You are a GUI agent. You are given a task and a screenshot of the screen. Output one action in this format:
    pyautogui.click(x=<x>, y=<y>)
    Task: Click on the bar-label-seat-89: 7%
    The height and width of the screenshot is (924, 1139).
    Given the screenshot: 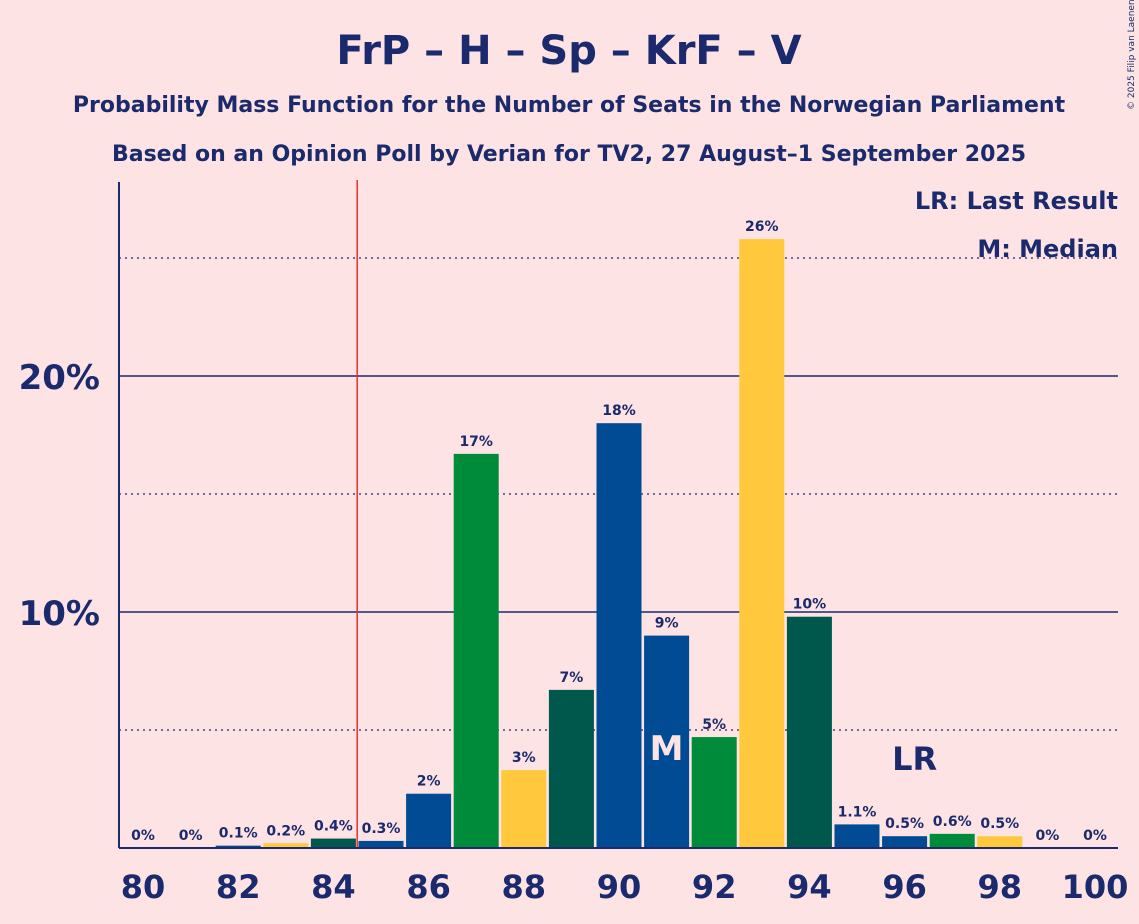 What is the action you would take?
    pyautogui.click(x=572, y=678)
    